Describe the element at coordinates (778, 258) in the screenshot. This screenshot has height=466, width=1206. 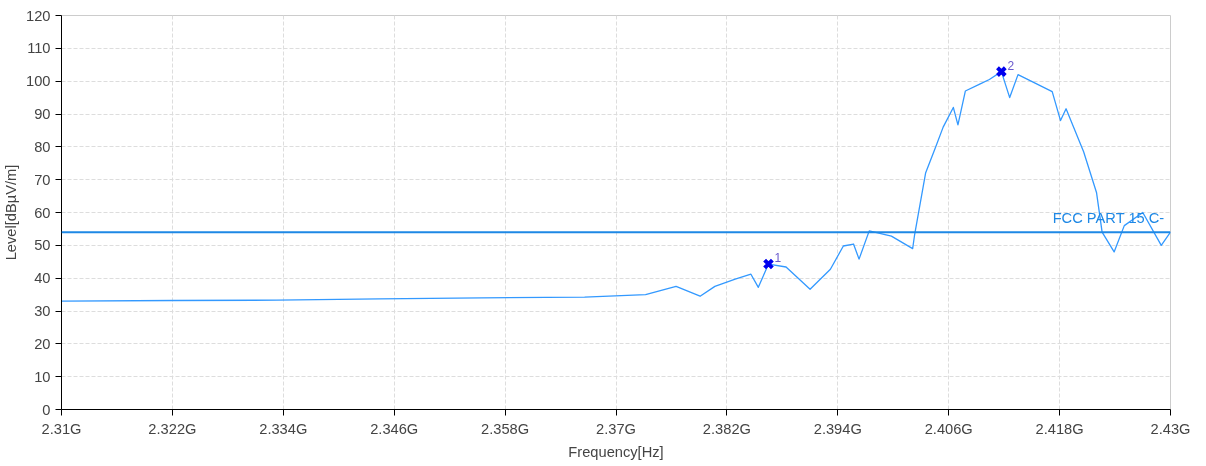
I see `annotation: 1` at that location.